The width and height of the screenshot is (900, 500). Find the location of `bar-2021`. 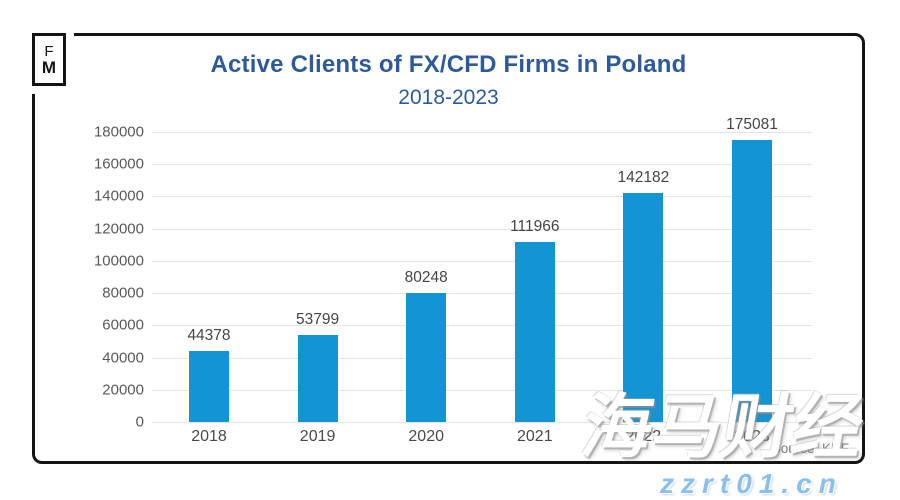

bar-2021 is located at coordinates (534, 331).